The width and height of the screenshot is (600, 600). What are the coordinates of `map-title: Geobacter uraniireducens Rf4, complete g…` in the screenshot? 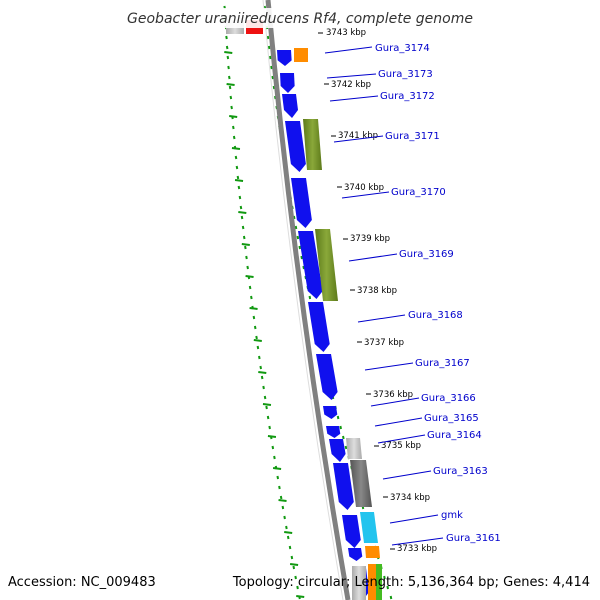 It's located at (300, 19).